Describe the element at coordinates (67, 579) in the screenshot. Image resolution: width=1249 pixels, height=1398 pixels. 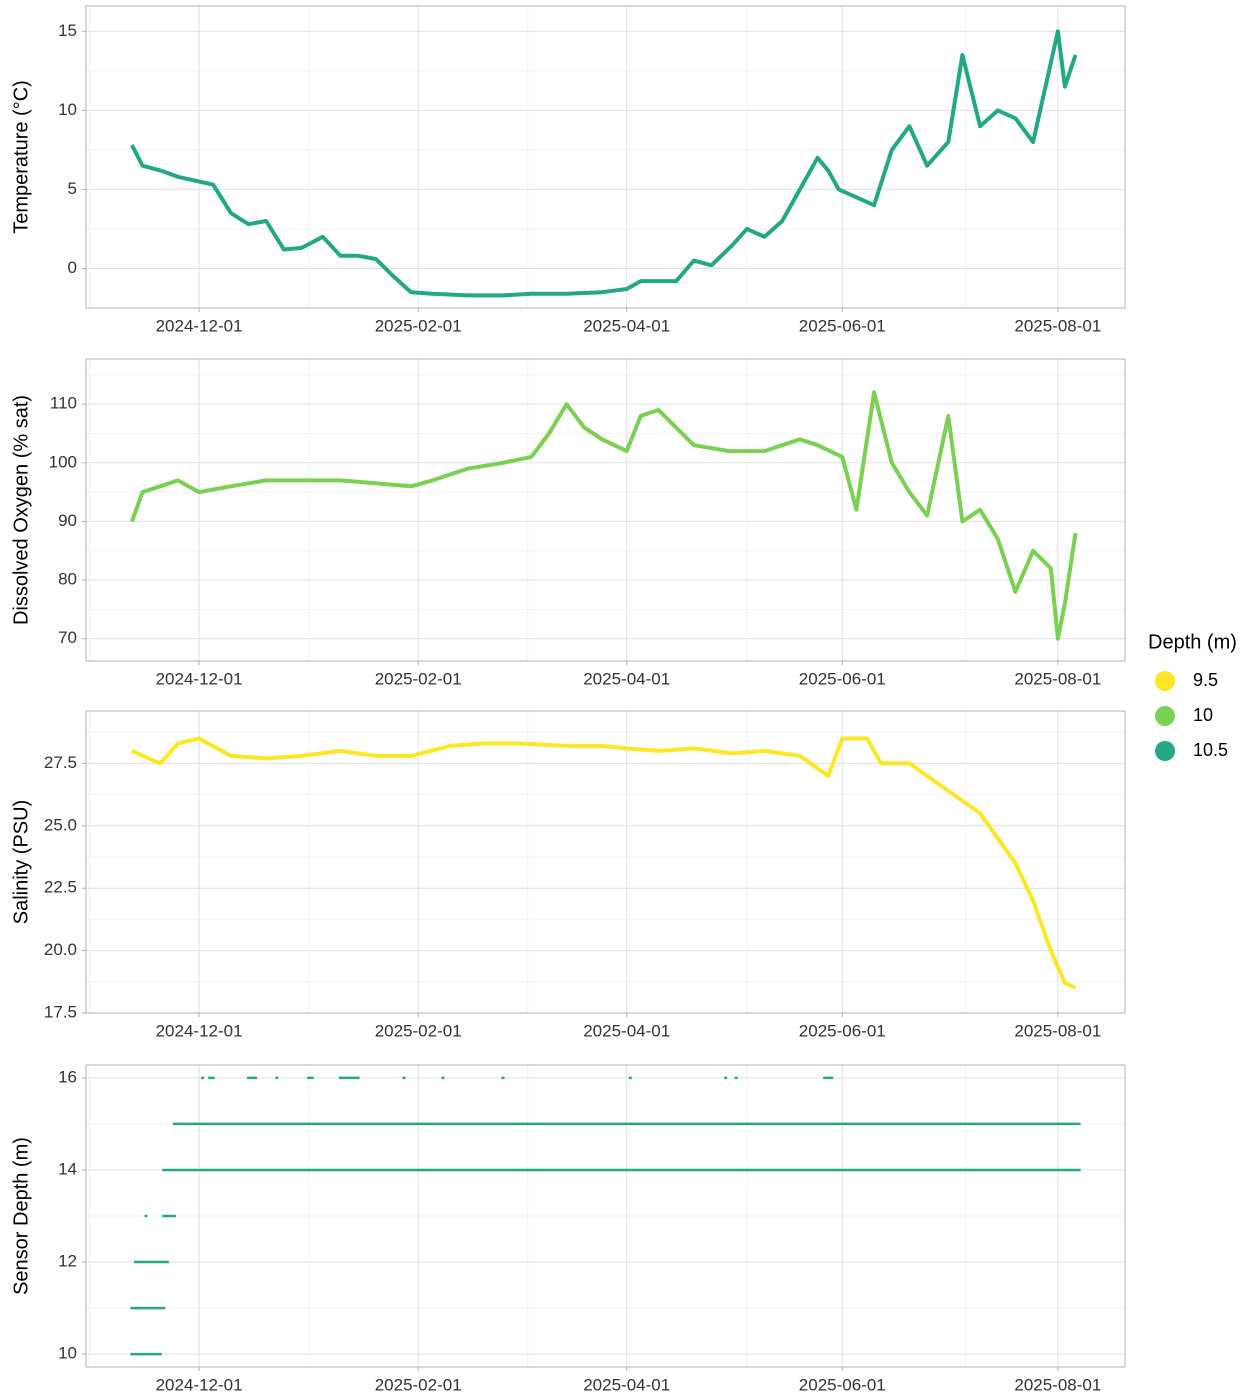
I see `y-tick-label: 80` at that location.